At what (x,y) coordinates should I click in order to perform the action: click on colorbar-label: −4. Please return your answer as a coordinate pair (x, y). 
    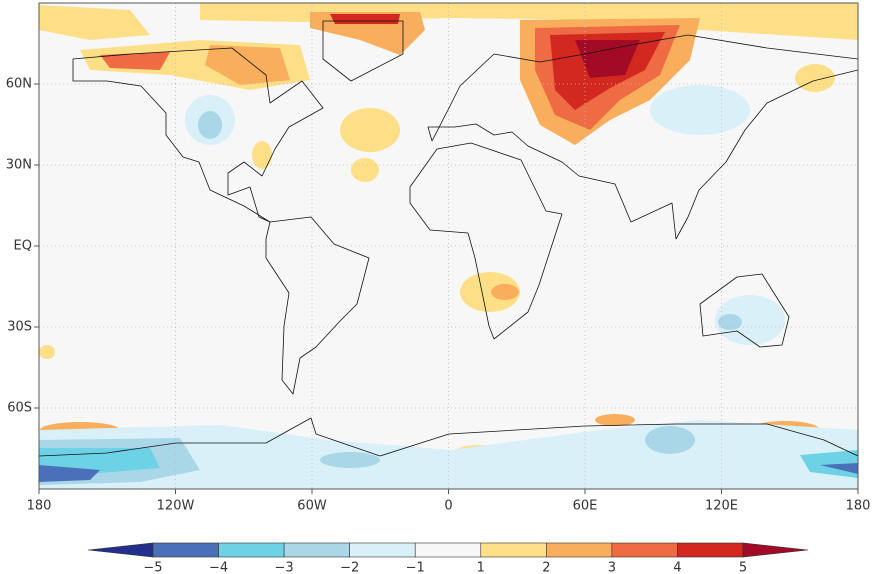
    Looking at the image, I should click on (218, 567).